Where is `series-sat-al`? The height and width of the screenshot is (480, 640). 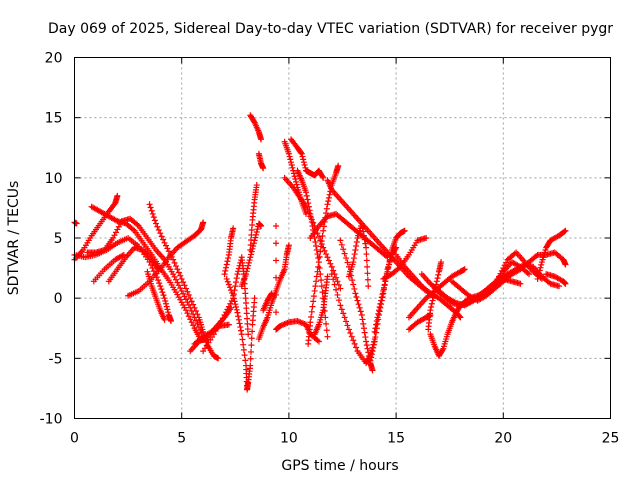
series-sat-al is located at coordinates (436, 293).